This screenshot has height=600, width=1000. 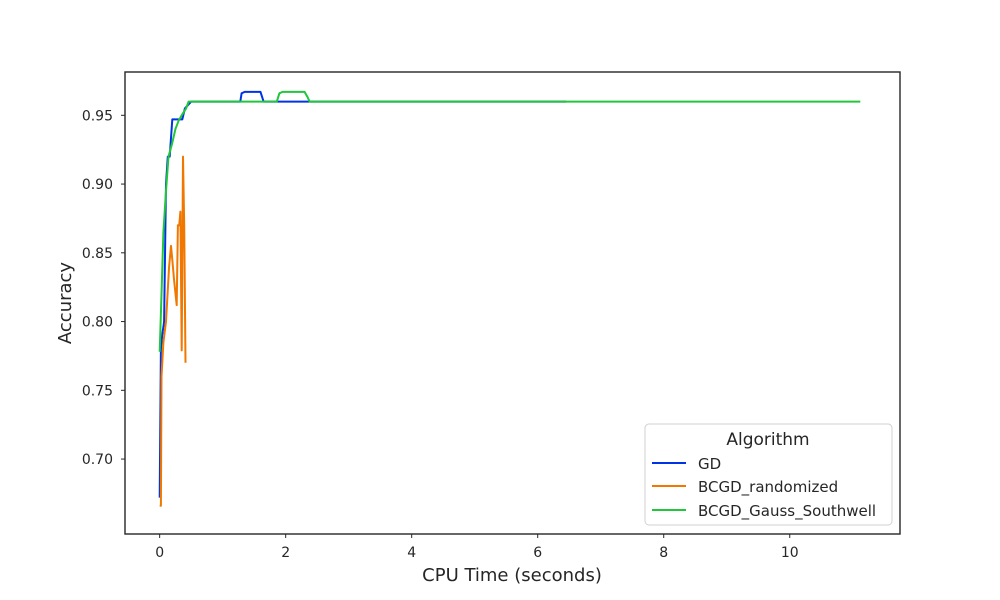 I want to click on legend-label-bcgd-gauss-southwell: BCGD_Gauss_Southwell, so click(x=787, y=511).